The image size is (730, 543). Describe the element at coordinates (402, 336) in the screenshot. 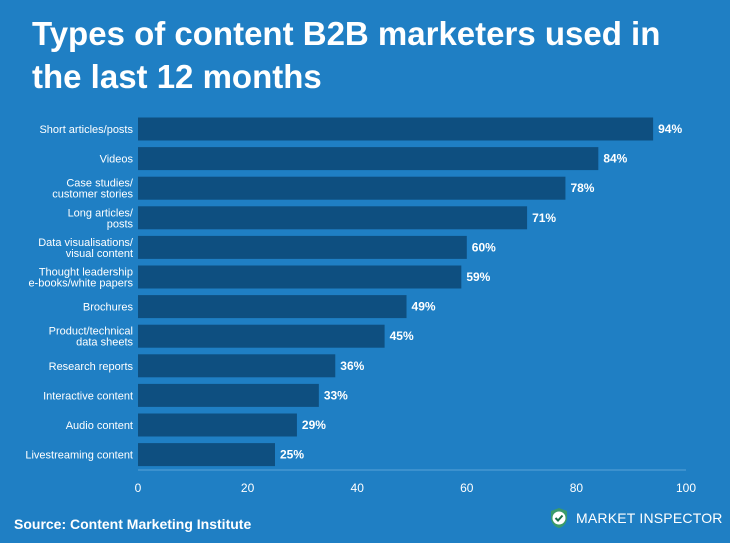

I see `value-label-7: 45%` at that location.